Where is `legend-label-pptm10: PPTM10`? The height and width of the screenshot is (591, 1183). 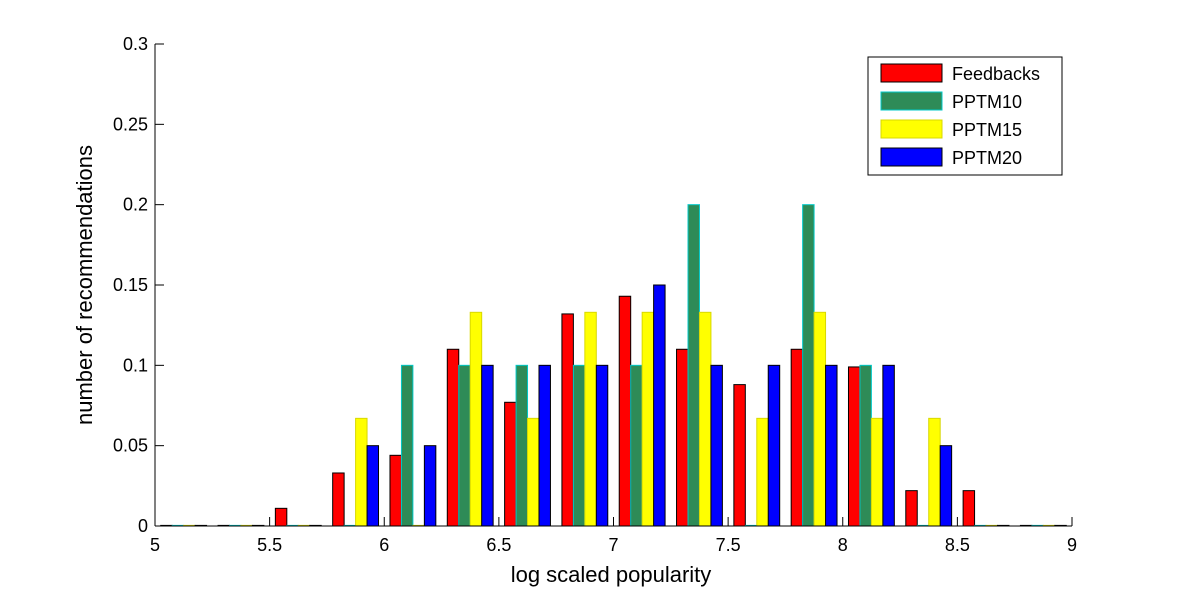
legend-label-pptm10: PPTM10 is located at coordinates (987, 102).